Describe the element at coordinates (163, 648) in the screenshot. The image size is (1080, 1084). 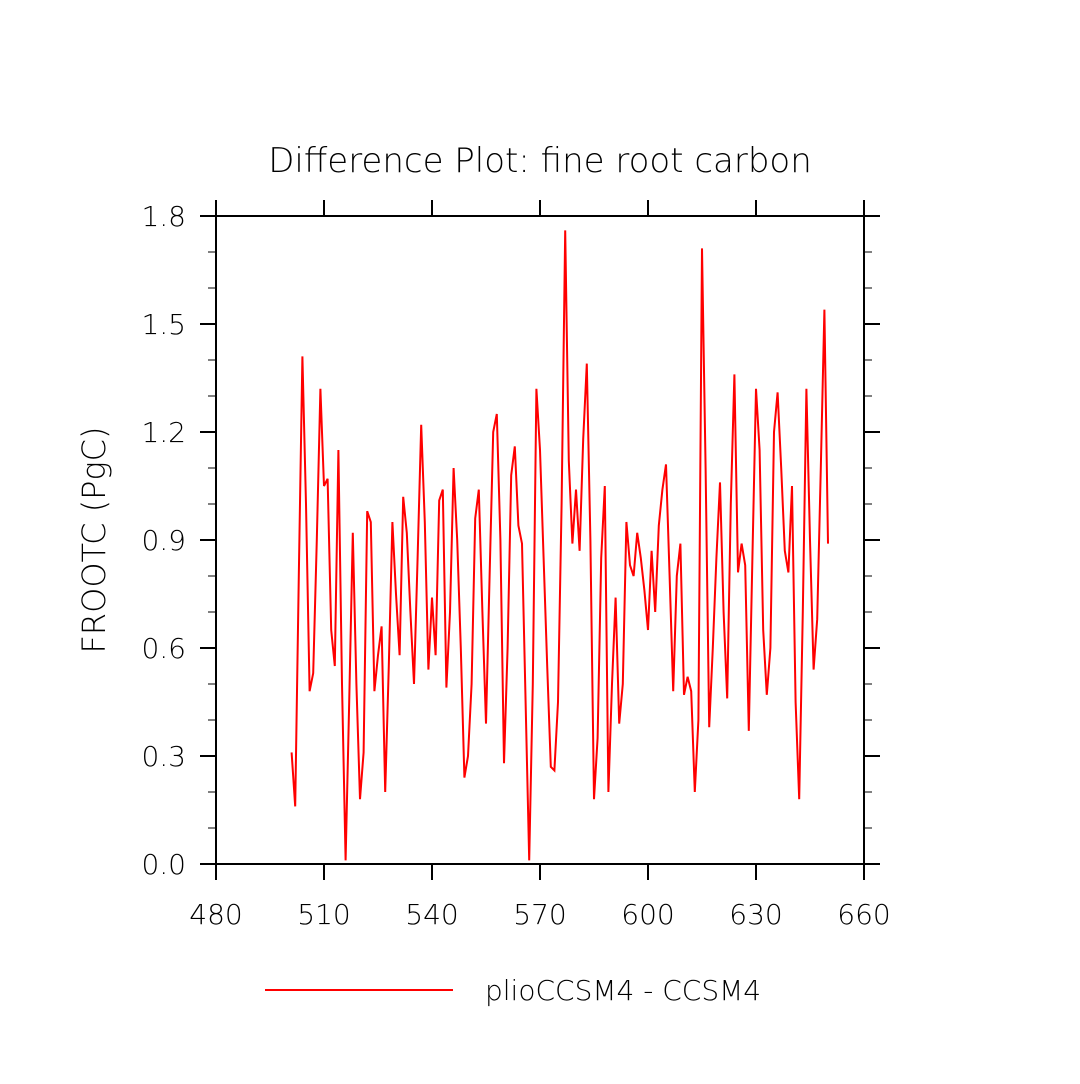
I see `y-tick-label: 0.6` at that location.